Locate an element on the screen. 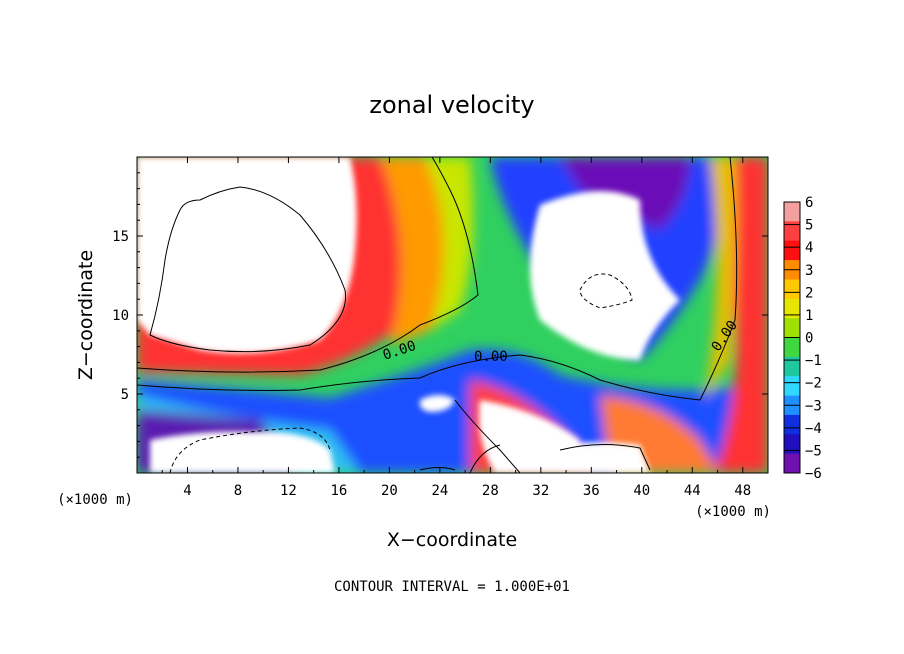  x-tick-label: 20 is located at coordinates (389, 491).